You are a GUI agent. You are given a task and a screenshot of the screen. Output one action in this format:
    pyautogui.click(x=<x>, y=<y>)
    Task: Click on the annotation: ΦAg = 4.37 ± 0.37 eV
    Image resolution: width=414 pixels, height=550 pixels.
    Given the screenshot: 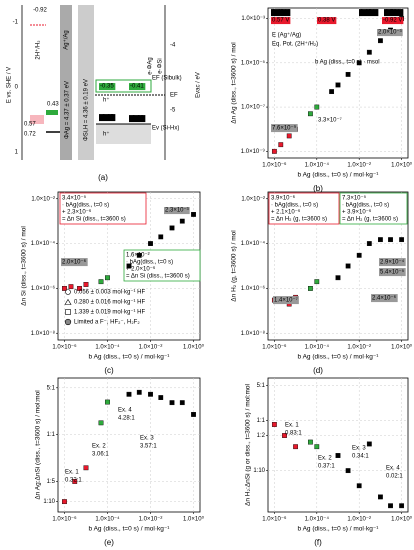 What is the action you would take?
    pyautogui.click(x=68, y=110)
    